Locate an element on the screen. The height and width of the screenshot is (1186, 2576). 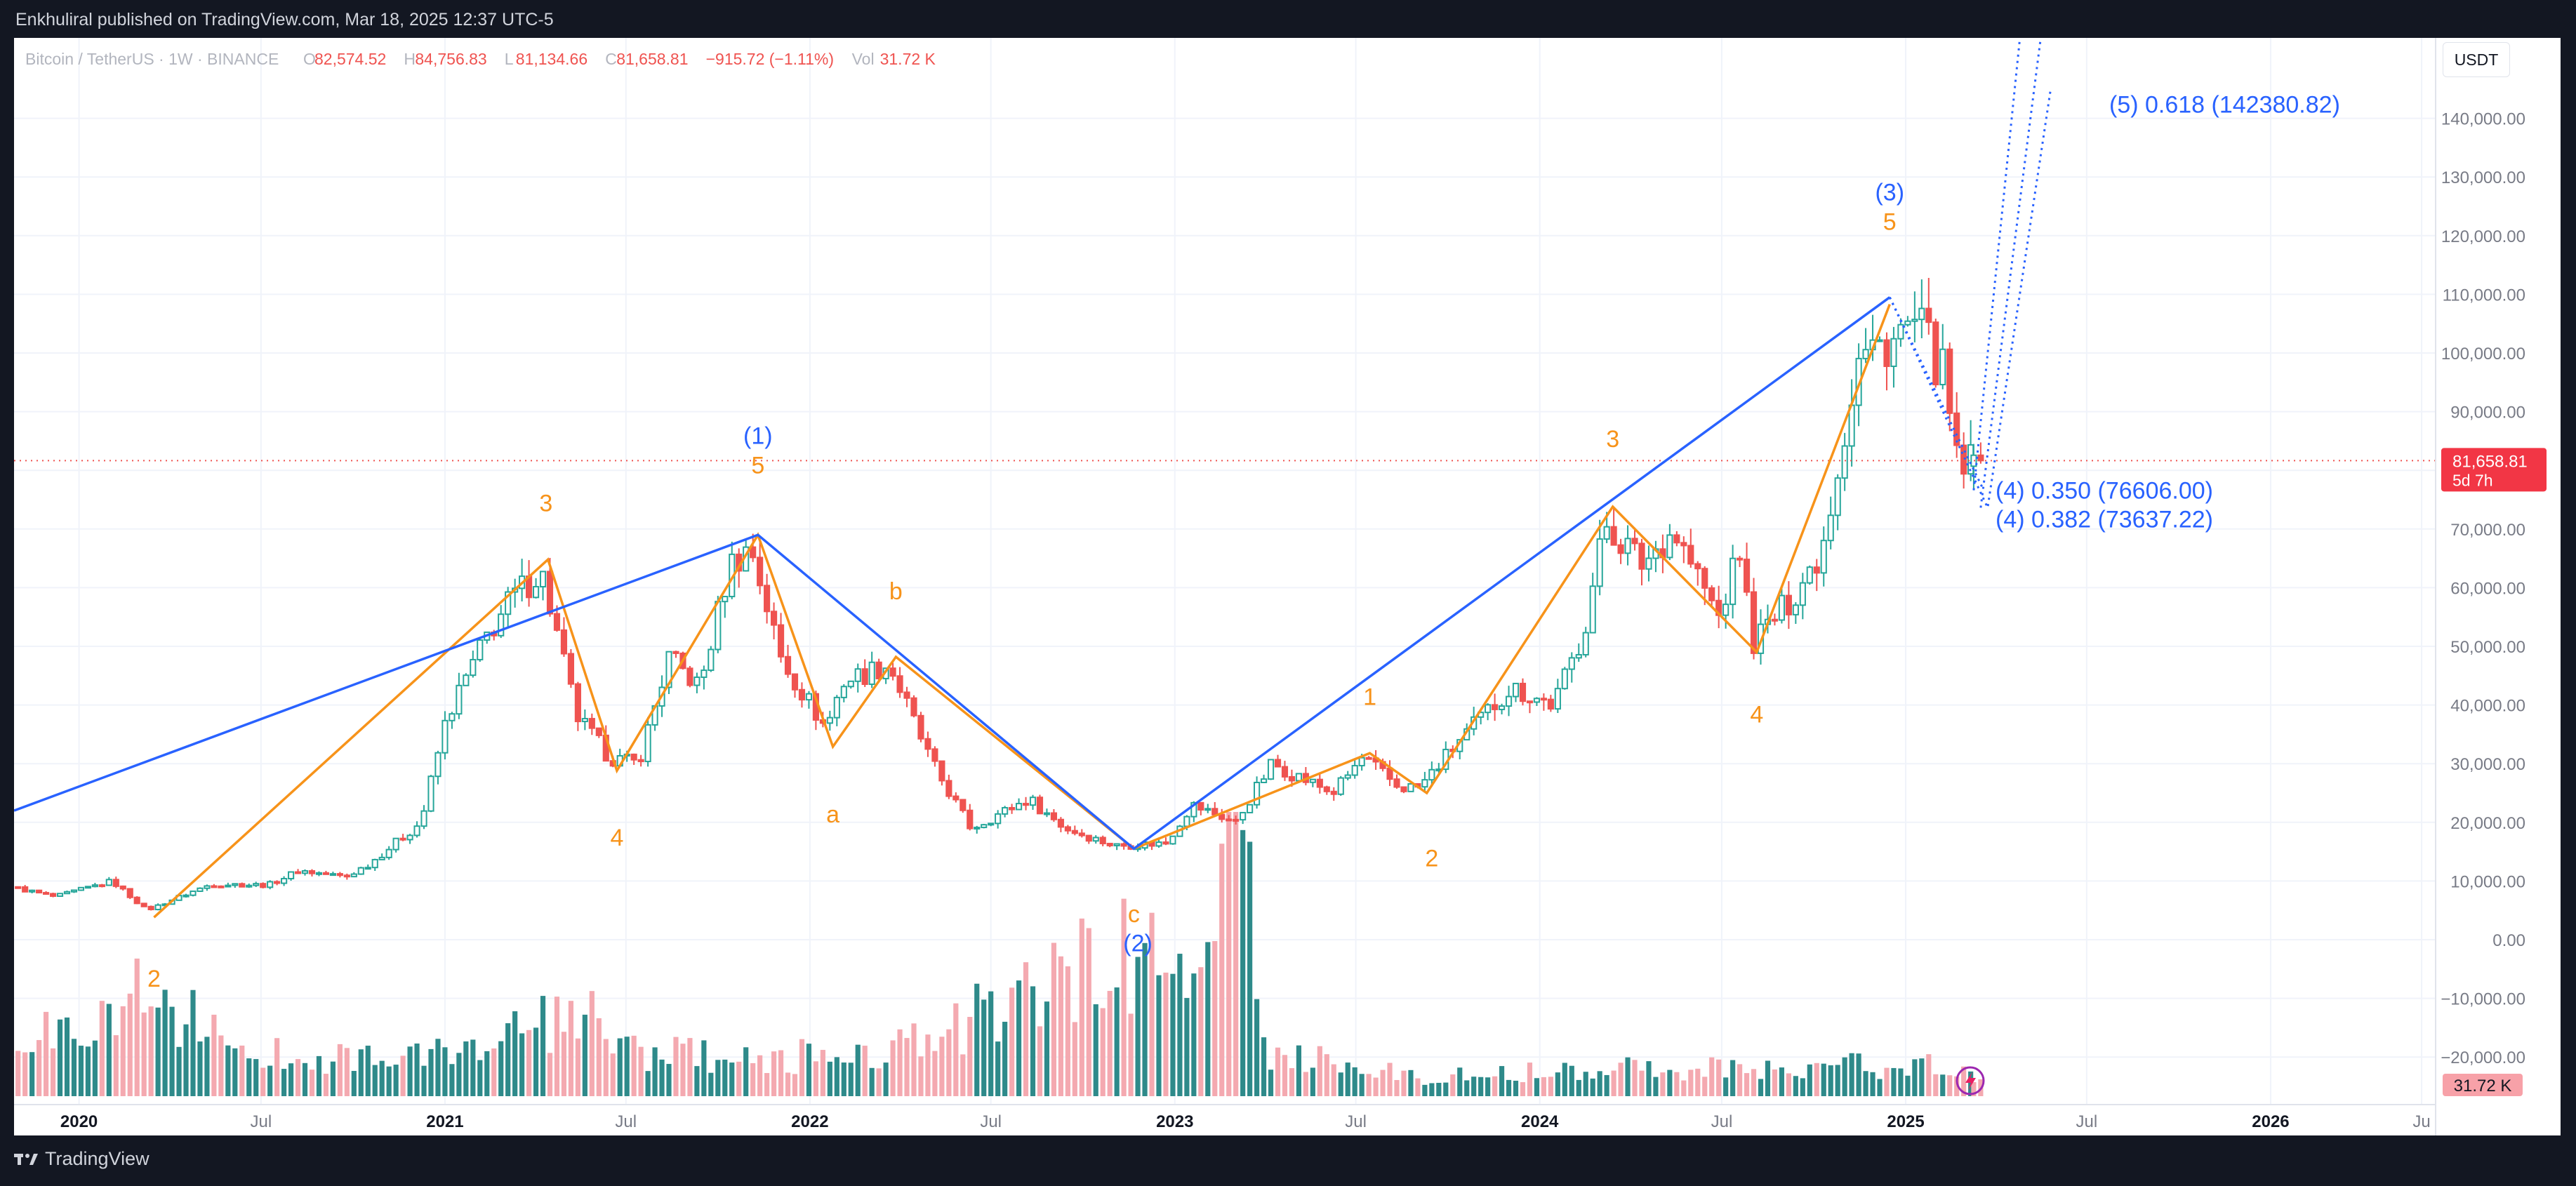
fib-level-label: (5) 0.618 (142380.82) is located at coordinates (2224, 105).